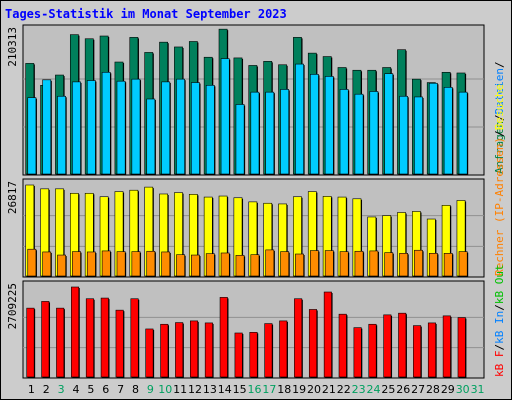  I want to click on day-label-7: 7, so click(120, 389).